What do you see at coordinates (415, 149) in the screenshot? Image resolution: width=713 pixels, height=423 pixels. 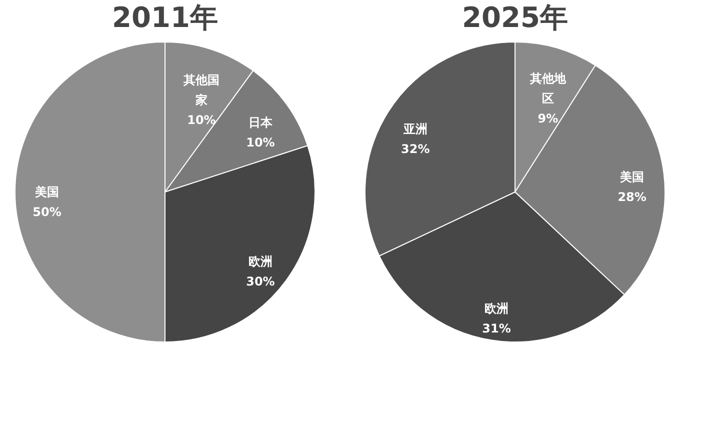 I see `data-label: 32%` at bounding box center [415, 149].